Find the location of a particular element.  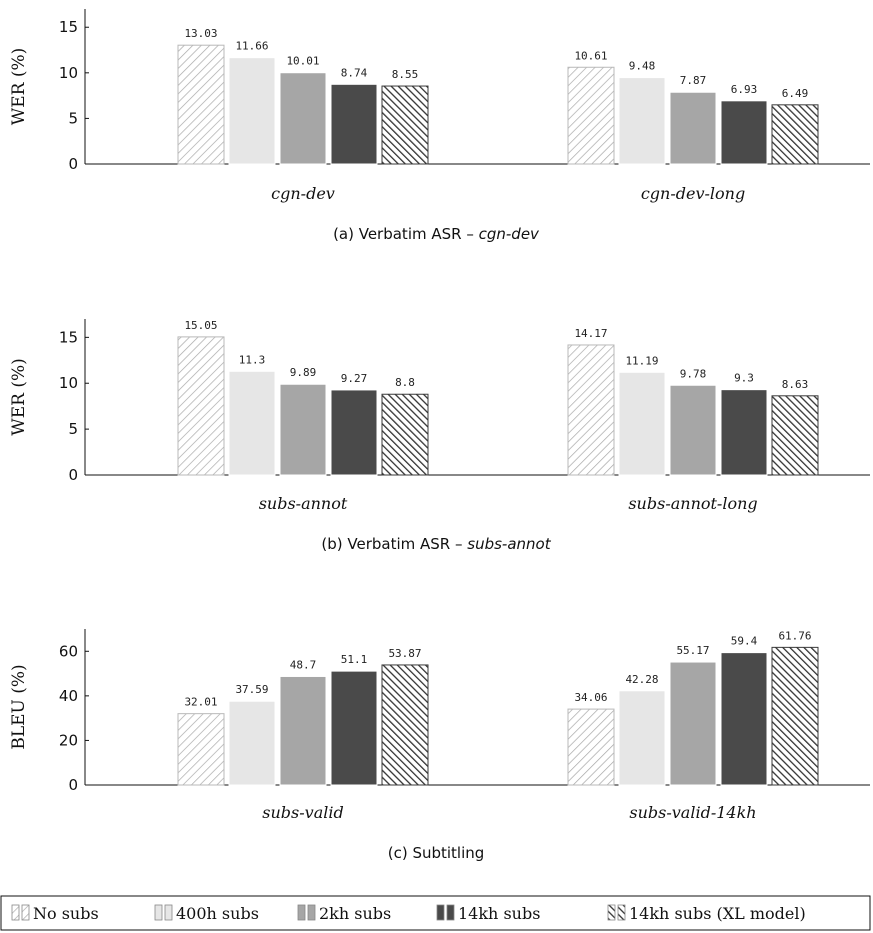

bar-2kh-subs-subs-valid is located at coordinates (303, 730).